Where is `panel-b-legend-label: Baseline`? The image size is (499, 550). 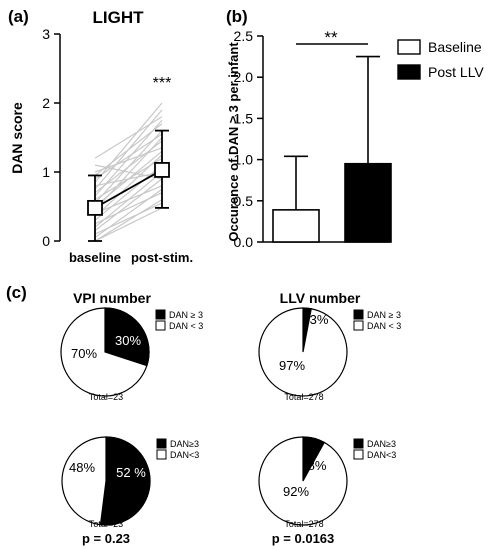
panel-b-legend-label: Baseline is located at coordinates (455, 47).